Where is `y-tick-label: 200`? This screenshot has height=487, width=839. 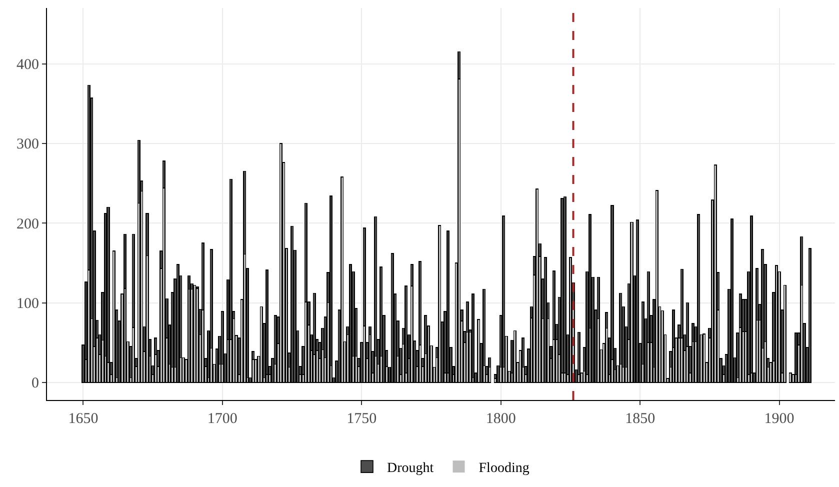 y-tick-label: 200 is located at coordinates (27, 224).